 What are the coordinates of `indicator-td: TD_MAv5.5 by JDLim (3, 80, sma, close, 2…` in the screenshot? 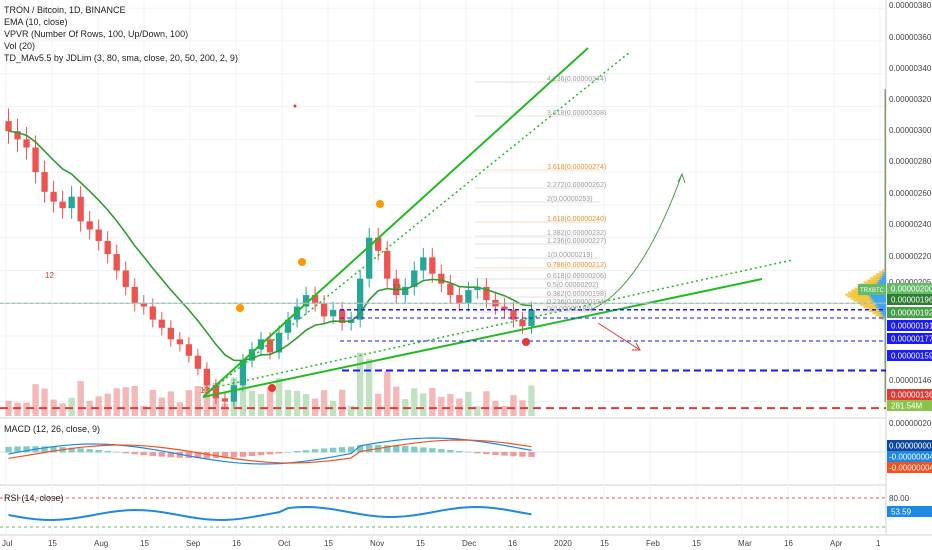 It's located at (121, 58).